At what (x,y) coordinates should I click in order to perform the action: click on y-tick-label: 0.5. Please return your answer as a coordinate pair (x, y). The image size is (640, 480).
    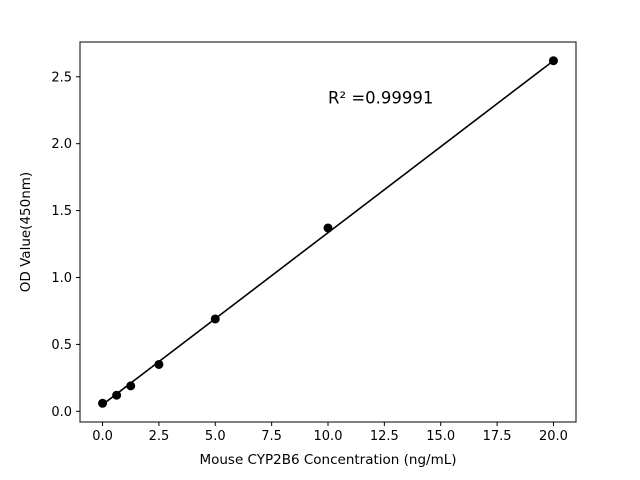
    Looking at the image, I should click on (61, 345).